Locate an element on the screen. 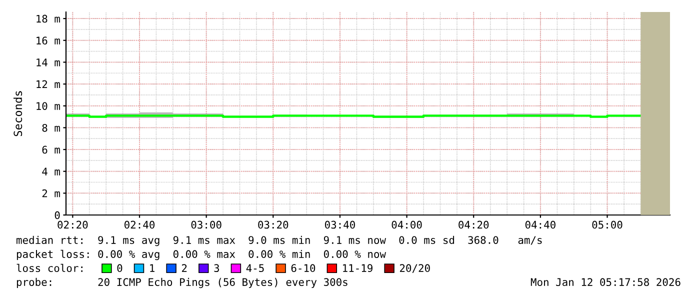  legend-label: 4-5 is located at coordinates (255, 268).